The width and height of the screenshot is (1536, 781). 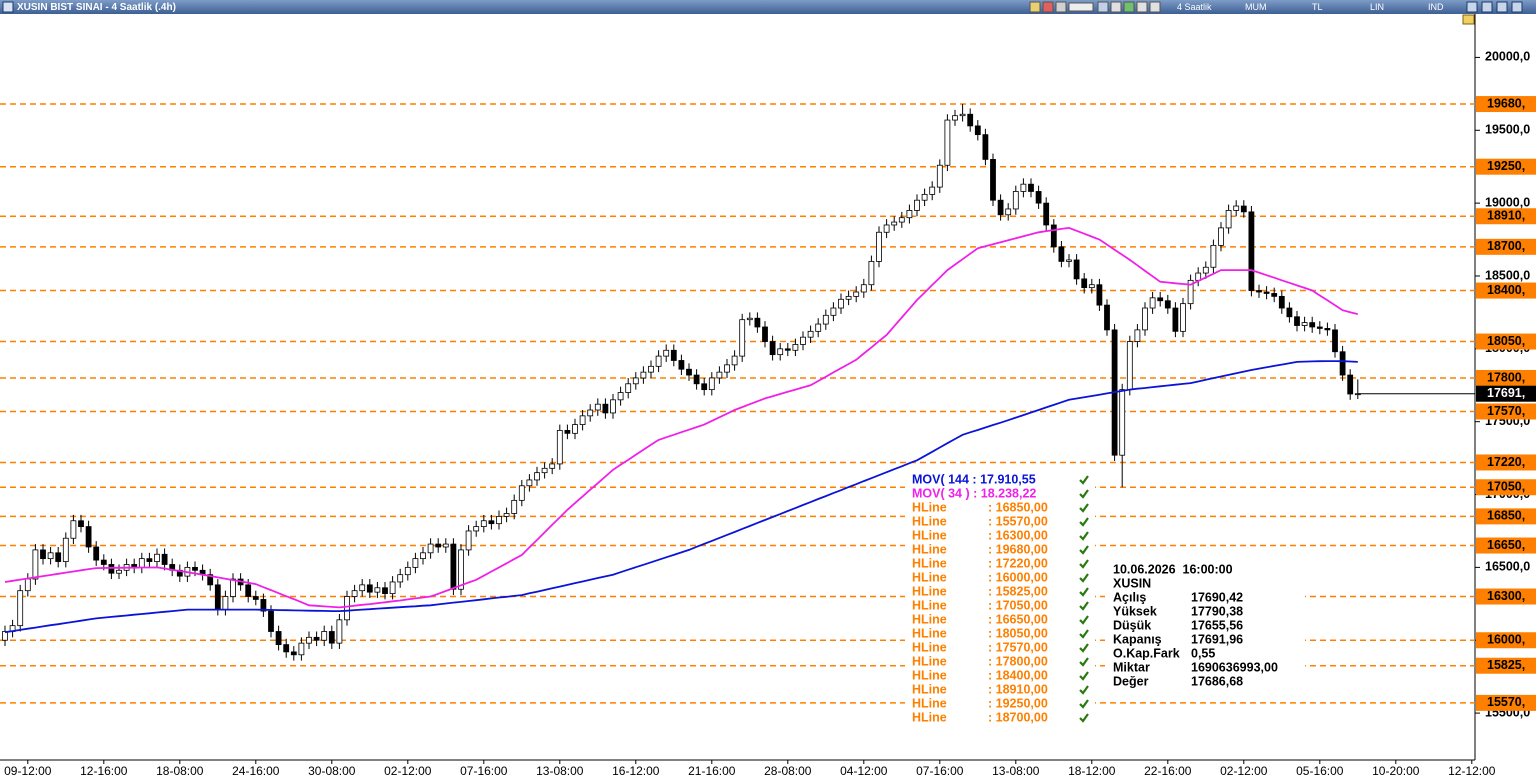 What do you see at coordinates (636, 771) in the screenshot?
I see `x-tick-label: 16-12:00` at bounding box center [636, 771].